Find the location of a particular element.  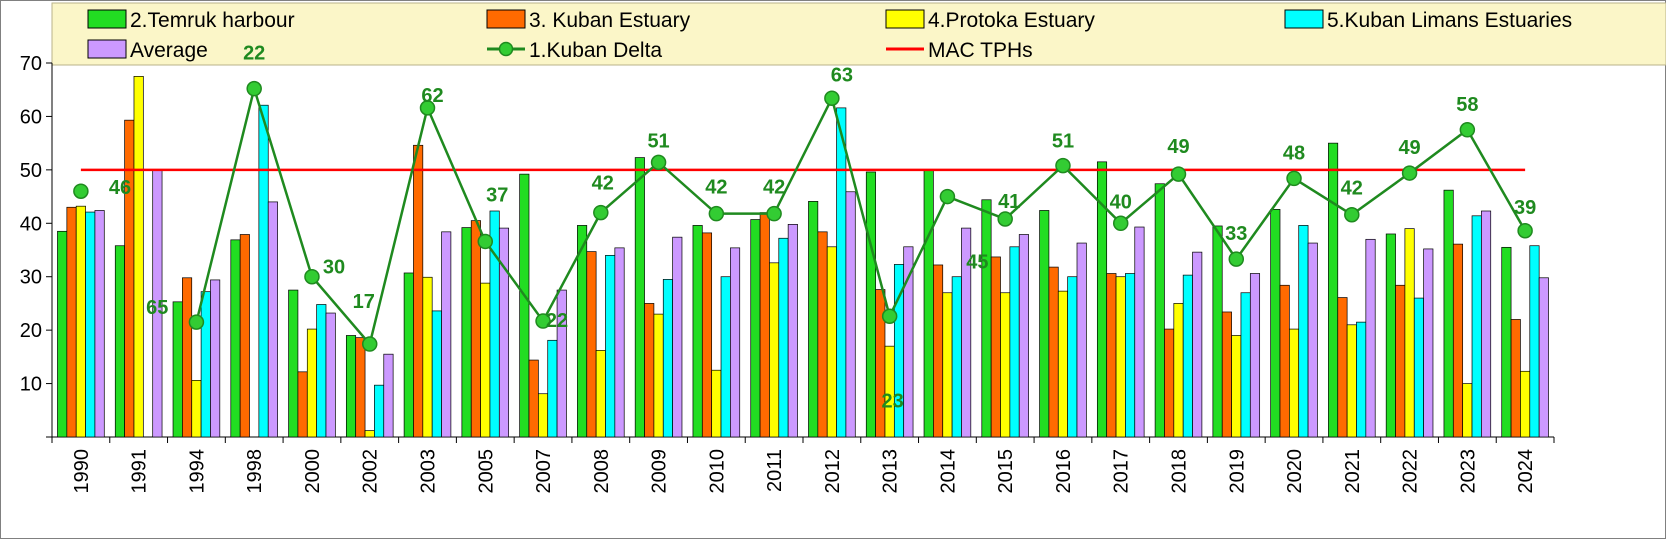

data-label: 22 is located at coordinates (254, 54).